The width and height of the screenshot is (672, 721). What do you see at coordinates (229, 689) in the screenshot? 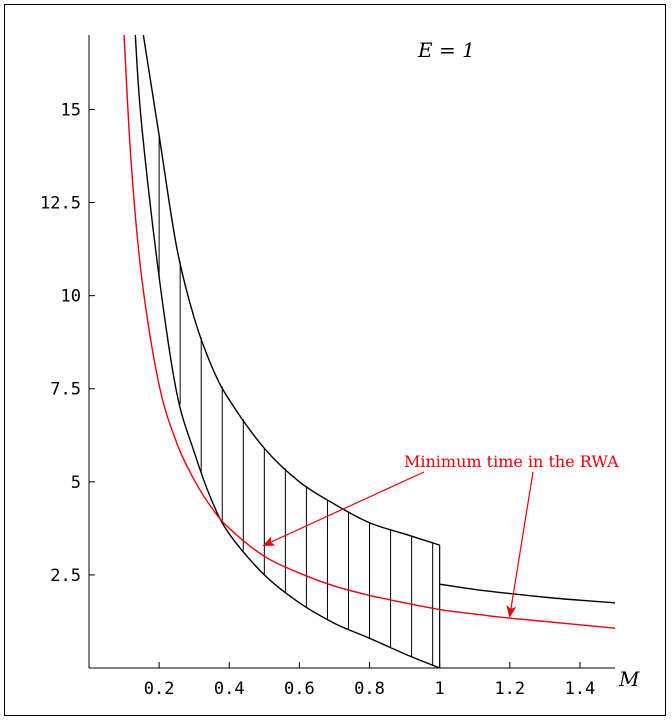
I see `x-tick-label: 0.4` at bounding box center [229, 689].